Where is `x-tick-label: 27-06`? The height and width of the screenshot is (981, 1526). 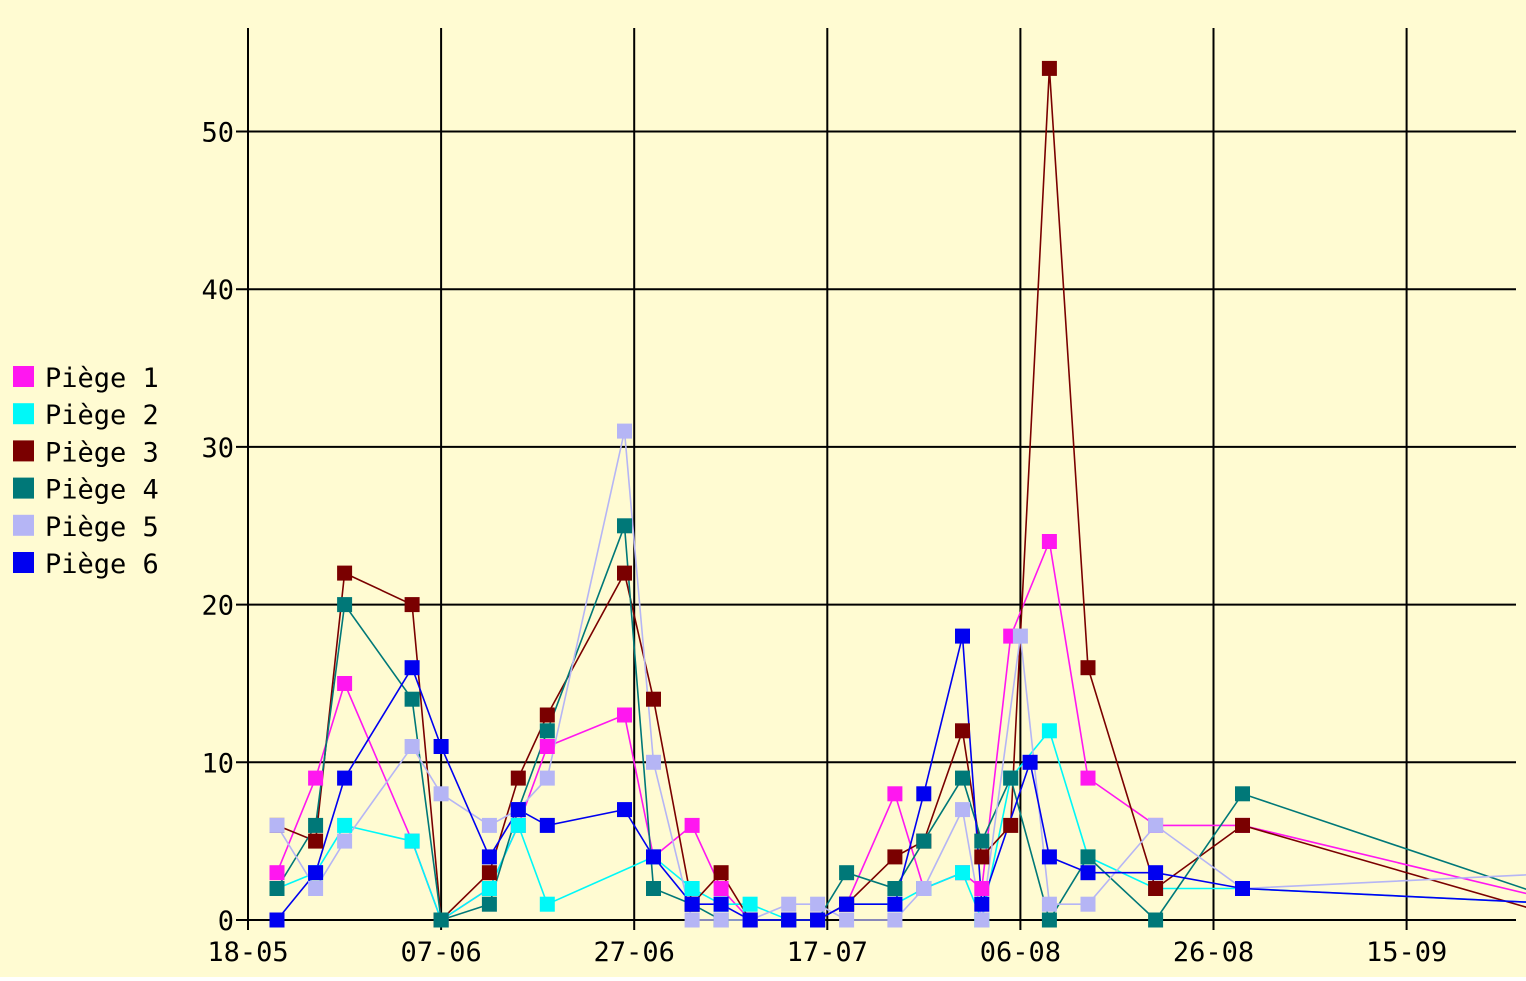
x-tick-label: 27-06 is located at coordinates (634, 952).